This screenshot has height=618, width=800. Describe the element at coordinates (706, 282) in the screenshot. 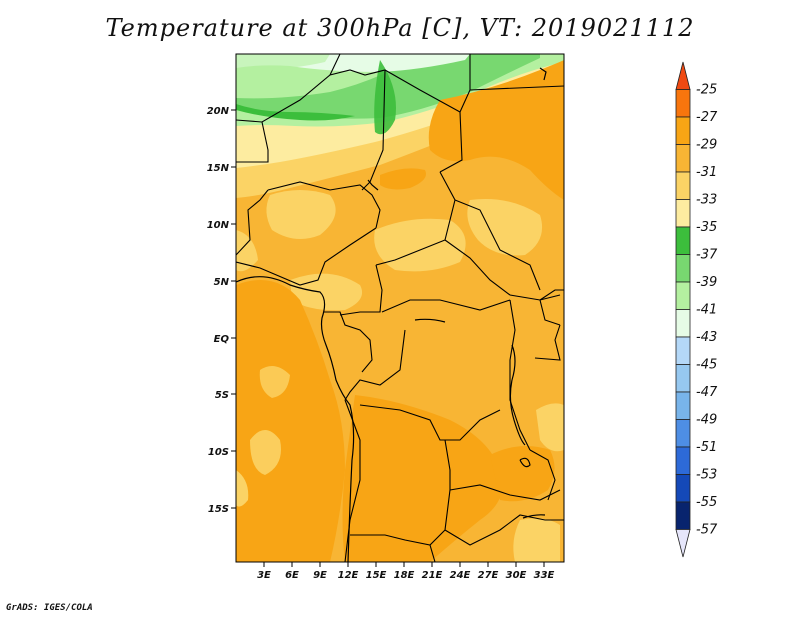

I see `colorbar-label: -39` at that location.